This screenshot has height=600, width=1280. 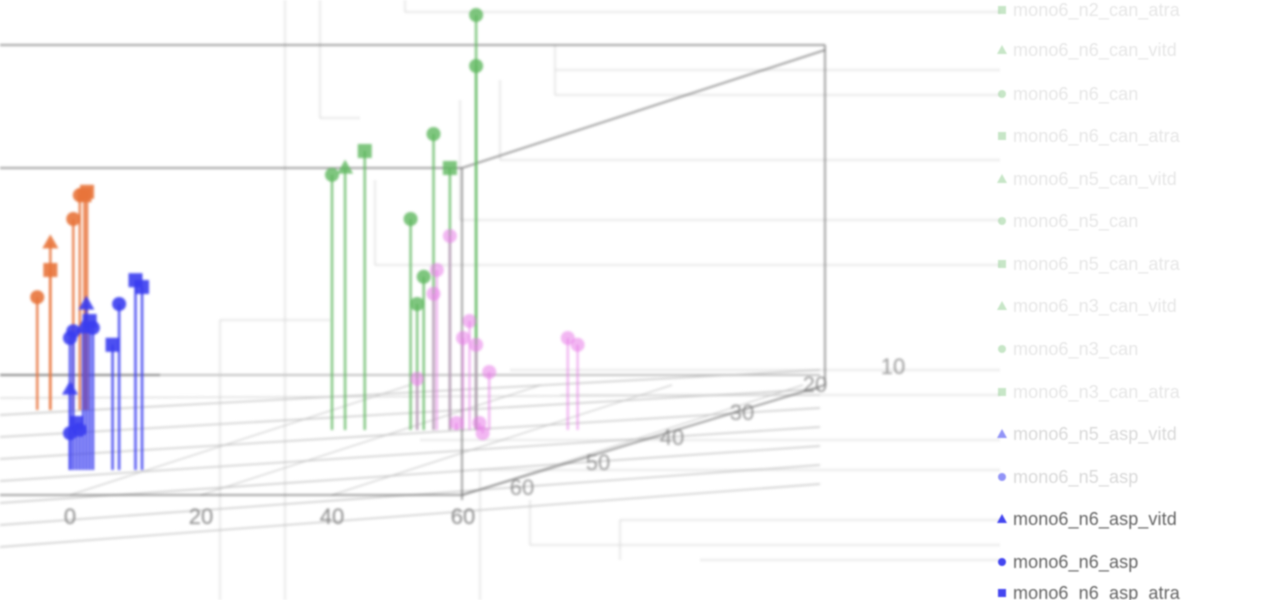 I want to click on legend-label: mono6_n5_asp_vitd, so click(x=1095, y=433).